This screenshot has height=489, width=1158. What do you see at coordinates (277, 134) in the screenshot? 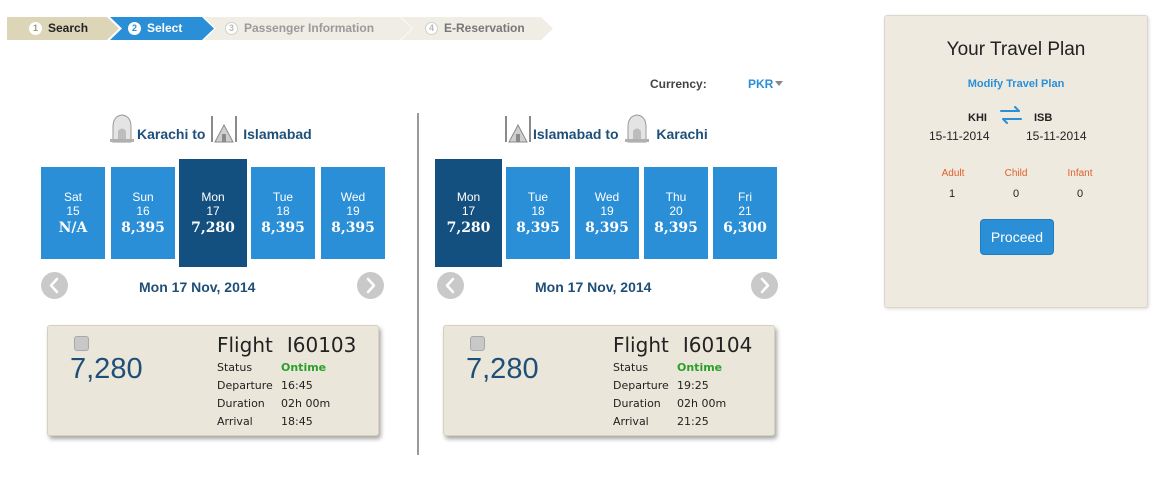
I see `route-to: Islamabad` at bounding box center [277, 134].